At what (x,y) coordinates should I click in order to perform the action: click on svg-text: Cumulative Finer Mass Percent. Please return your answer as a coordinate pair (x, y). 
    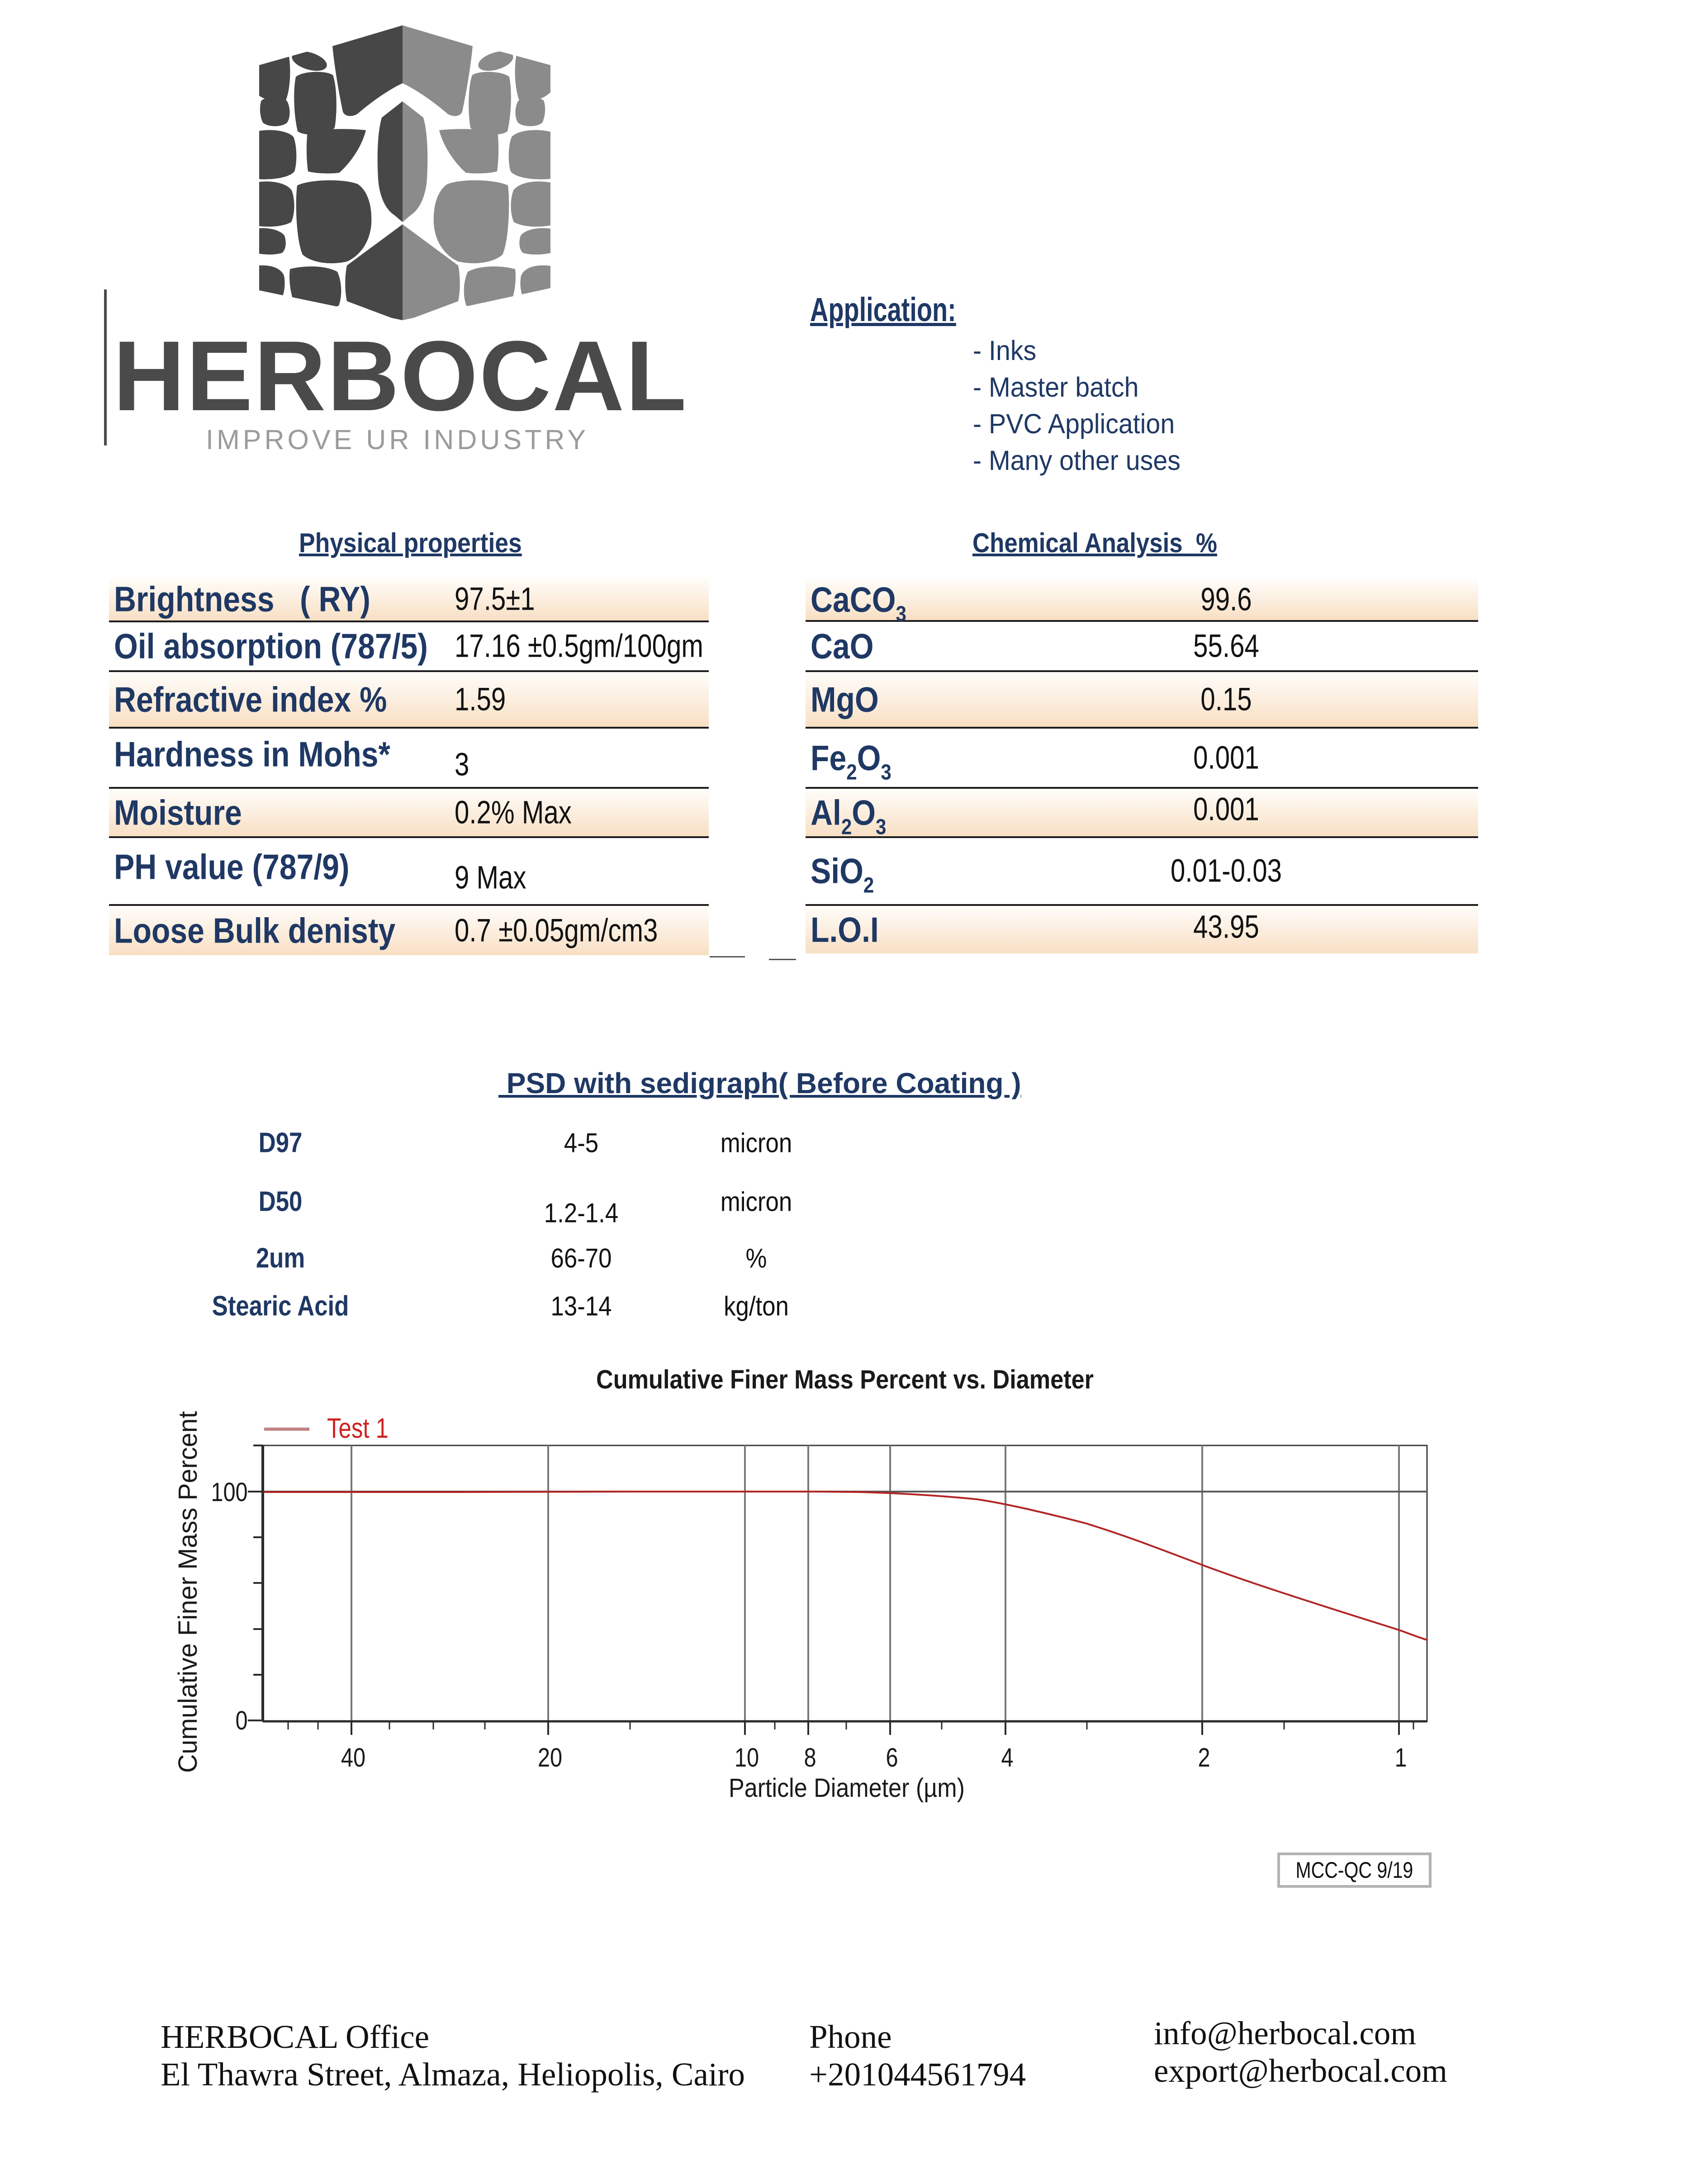
    Looking at the image, I should click on (188, 1592).